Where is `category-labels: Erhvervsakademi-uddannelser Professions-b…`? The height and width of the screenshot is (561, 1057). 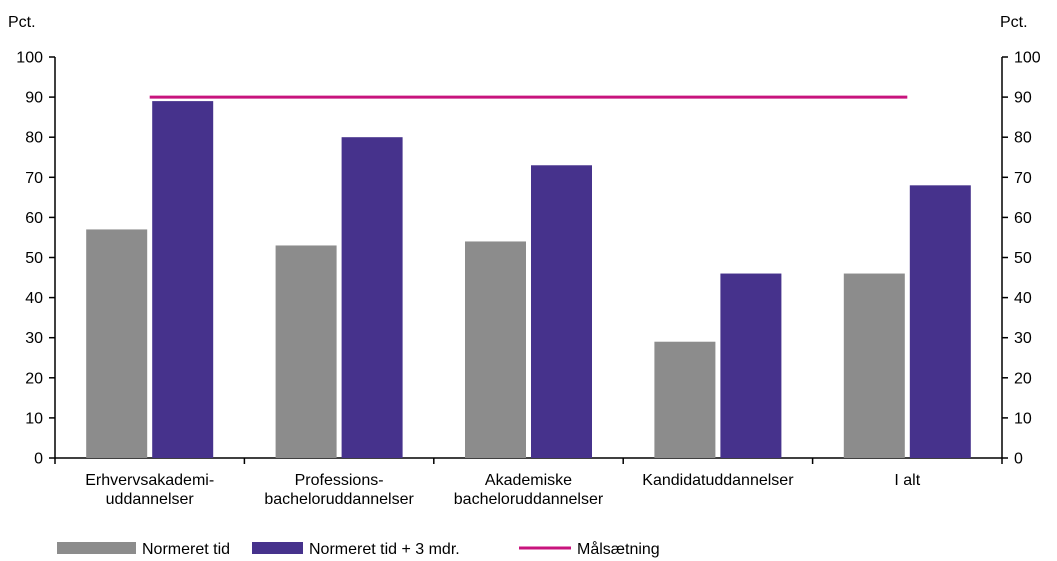 category-labels: Erhvervsakademi-uddannelser Professions-b… is located at coordinates (503, 490).